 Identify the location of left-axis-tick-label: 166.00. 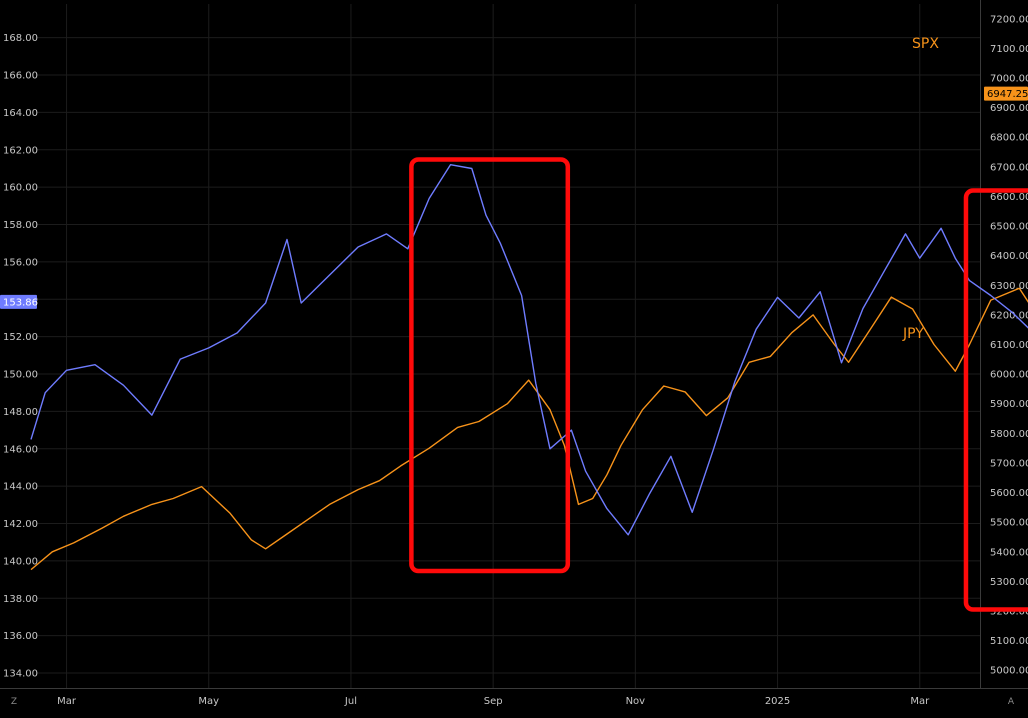
(20, 76).